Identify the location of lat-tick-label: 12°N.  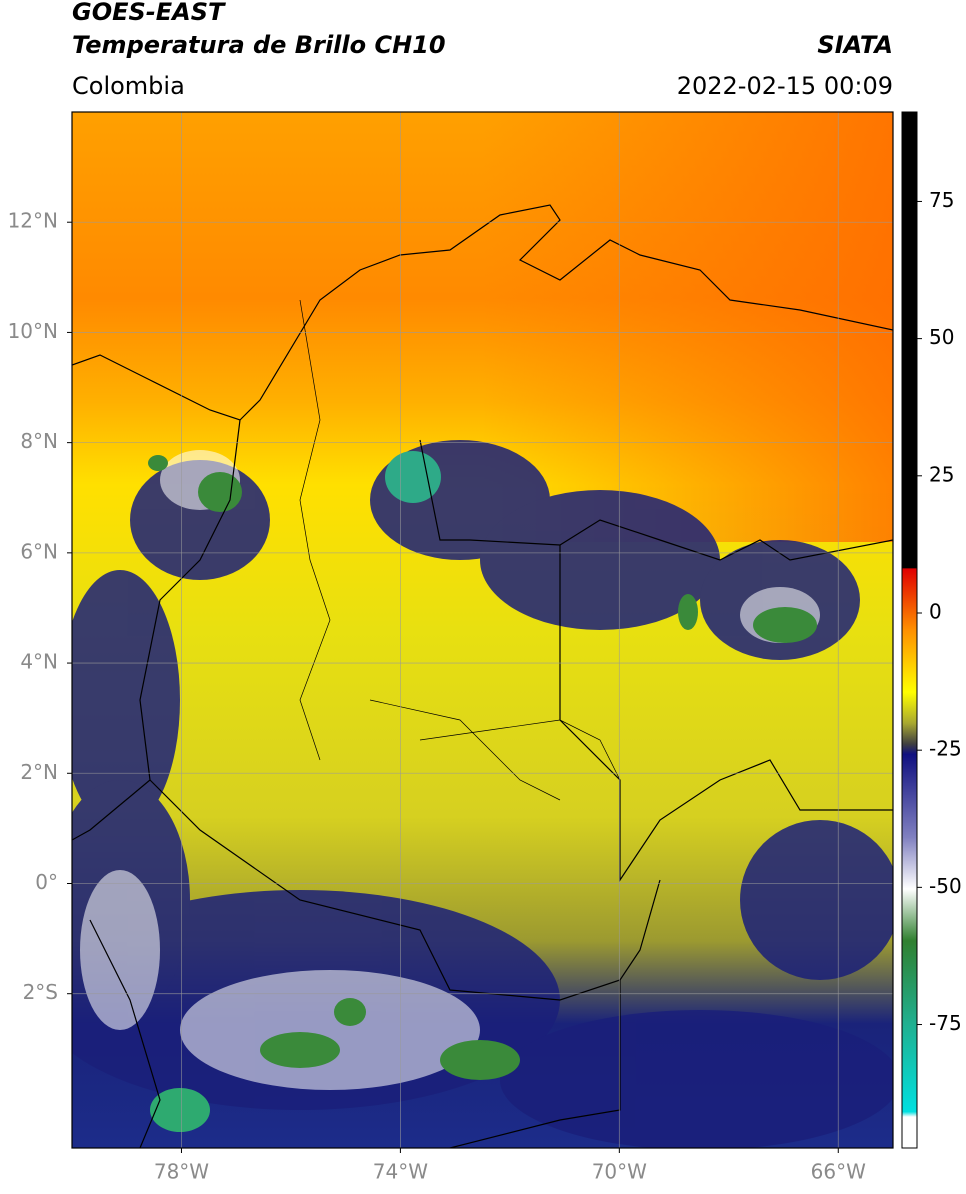
(33, 221).